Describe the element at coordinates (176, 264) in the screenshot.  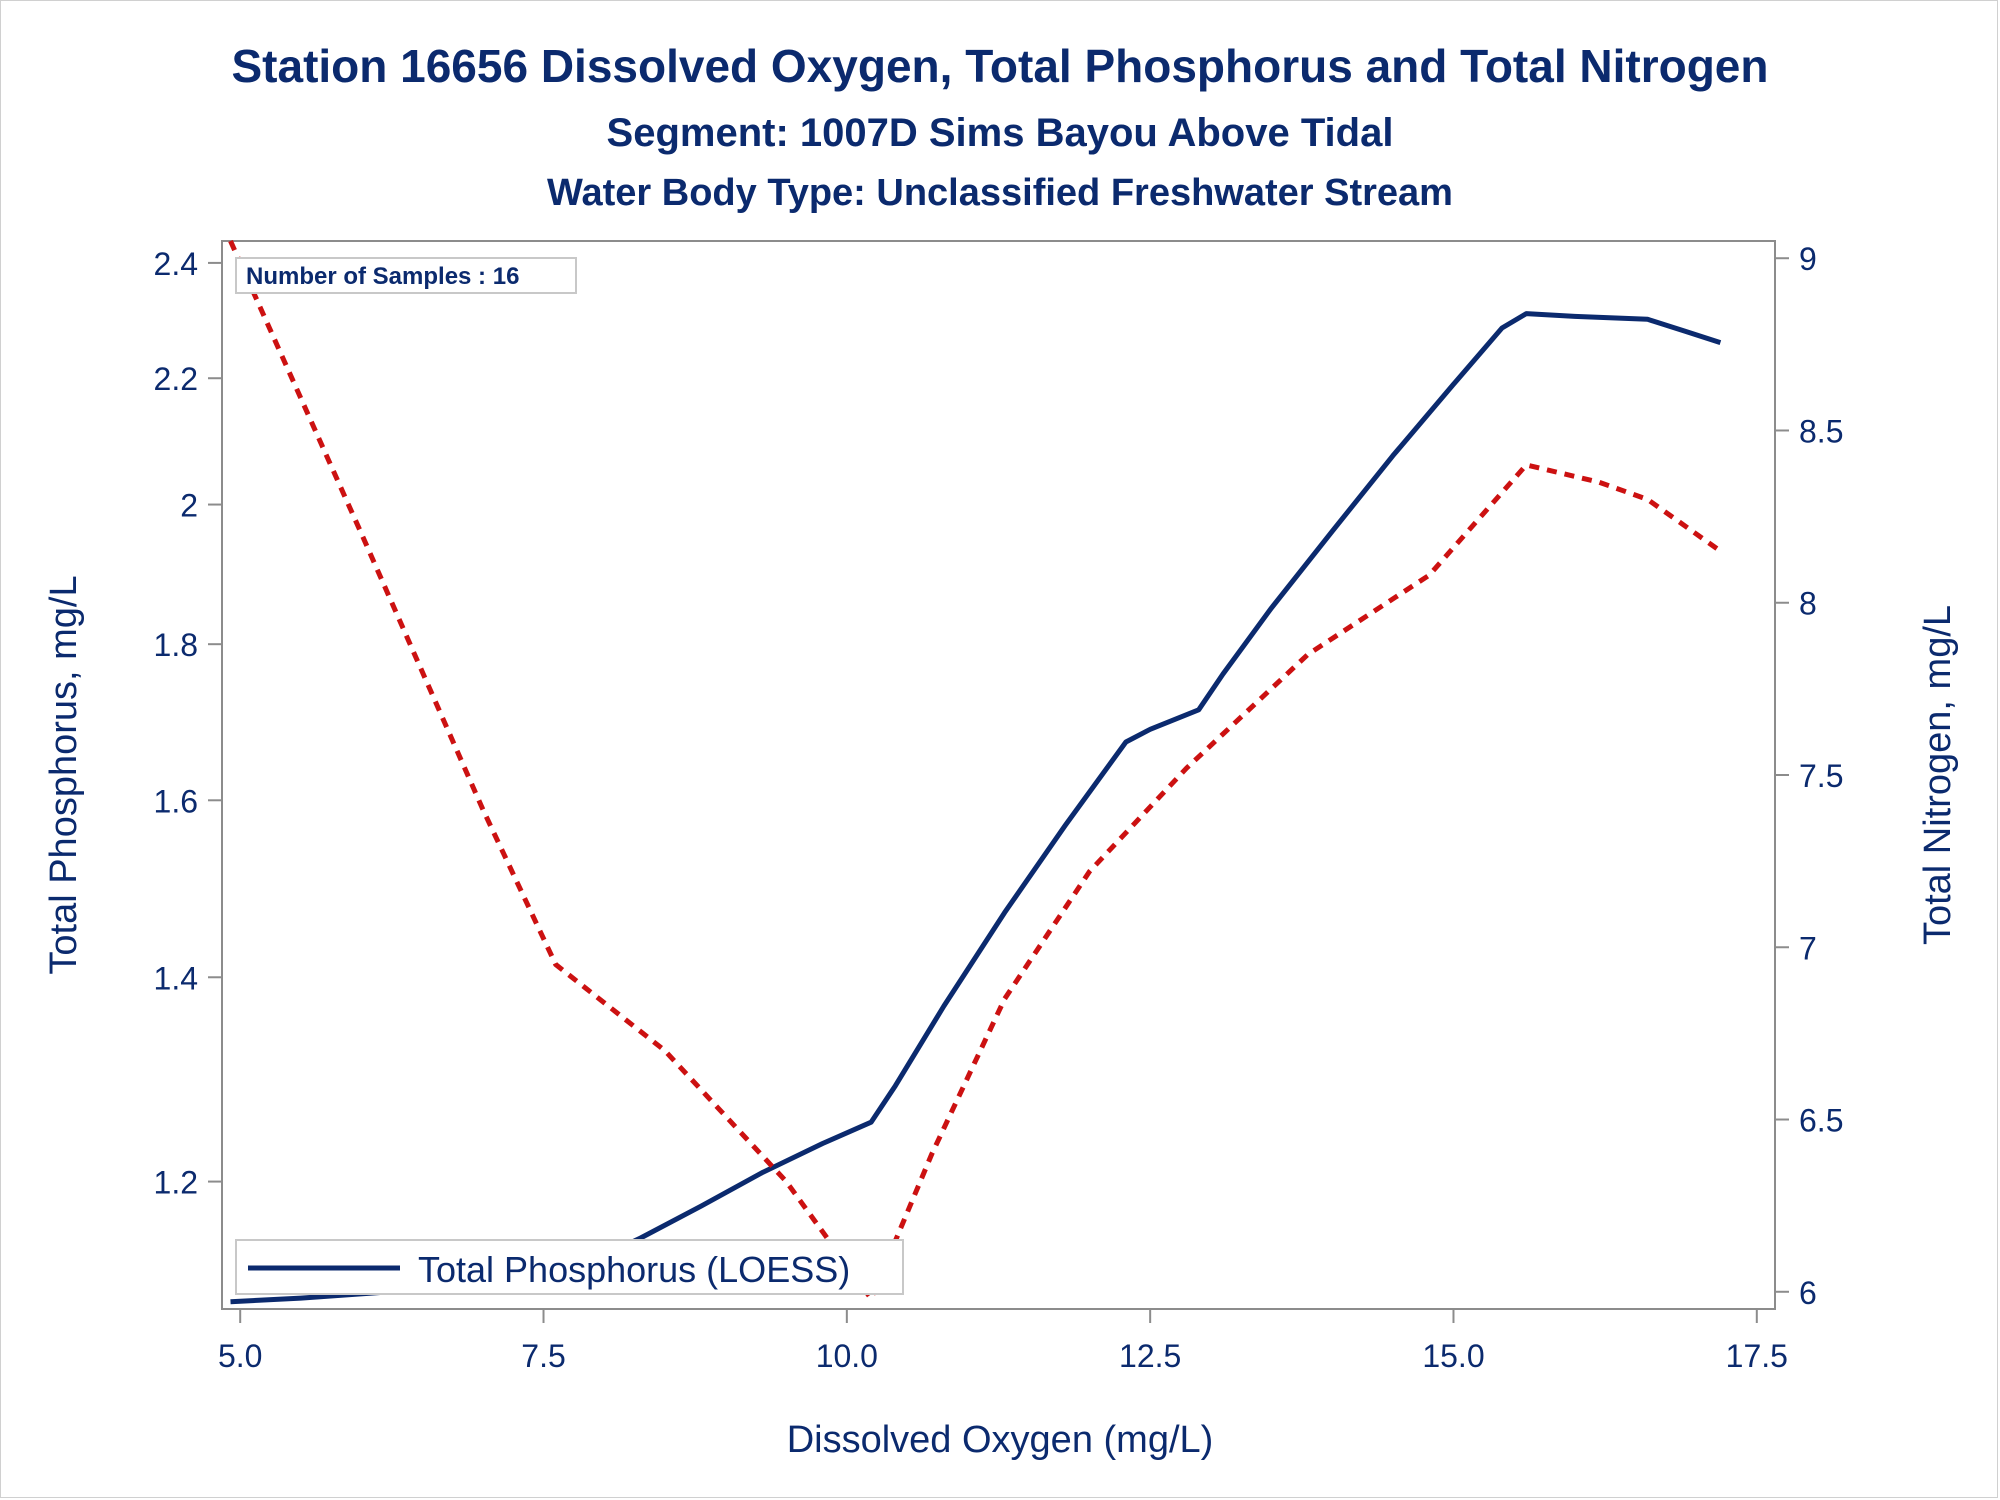
I see `y-tick-label: 2.4` at that location.